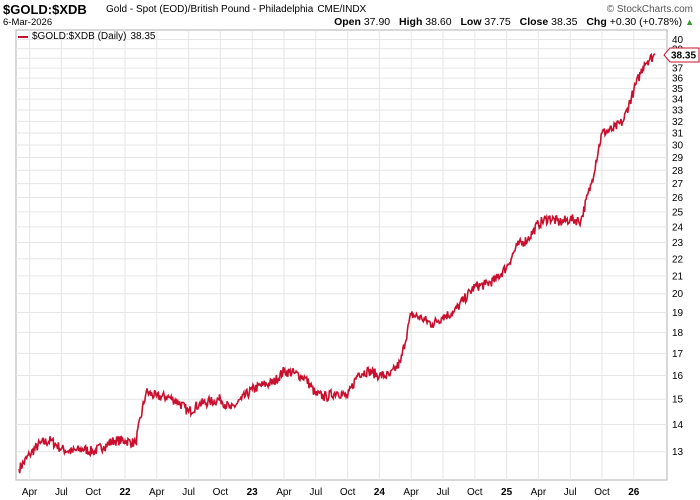  What do you see at coordinates (678, 313) in the screenshot?
I see `y-tick-label: 19` at bounding box center [678, 313].